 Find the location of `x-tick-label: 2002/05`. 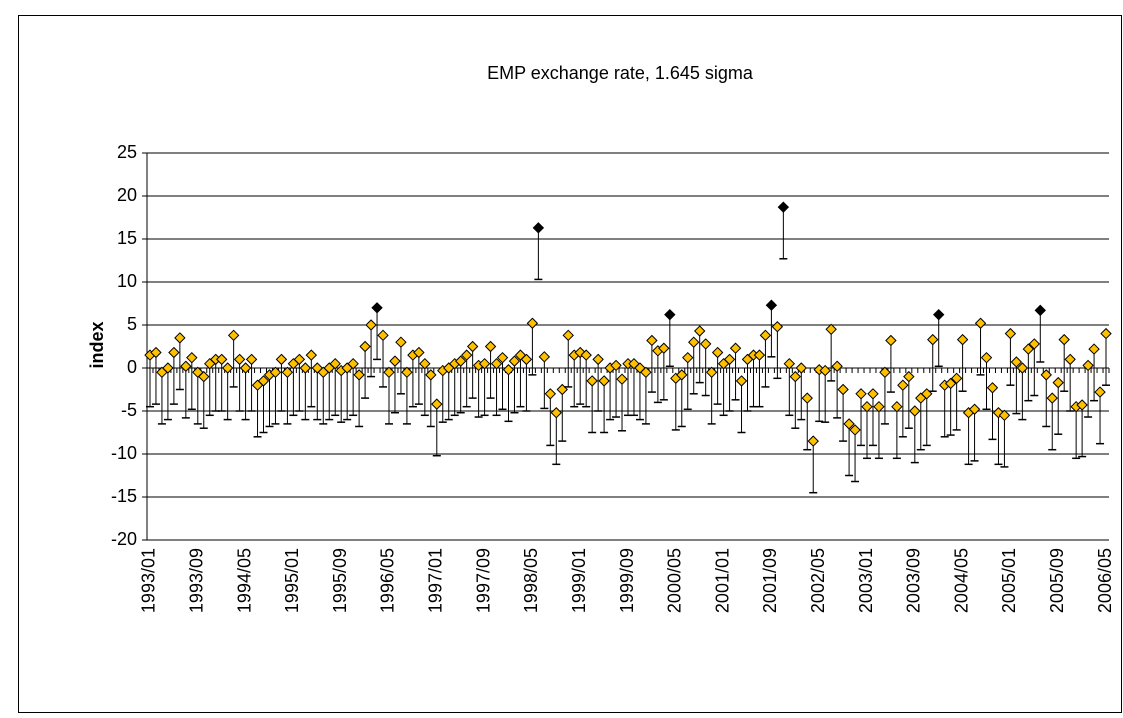

x-tick-label: 2002/05 is located at coordinates (818, 580).